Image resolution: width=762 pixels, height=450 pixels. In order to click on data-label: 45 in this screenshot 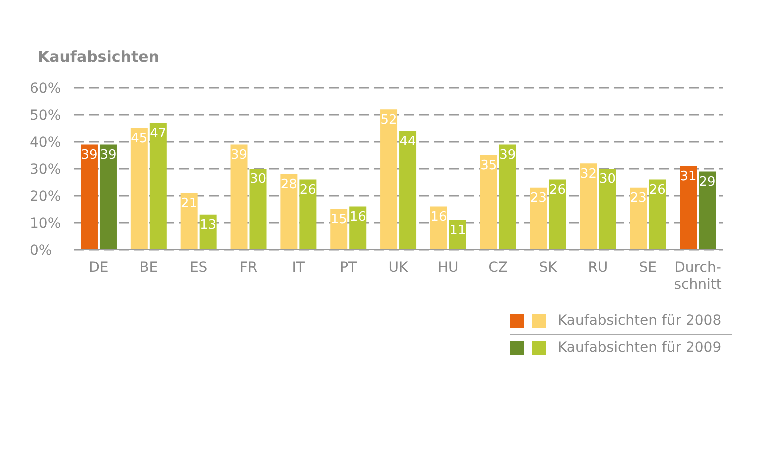, I will do `click(139, 139)`.